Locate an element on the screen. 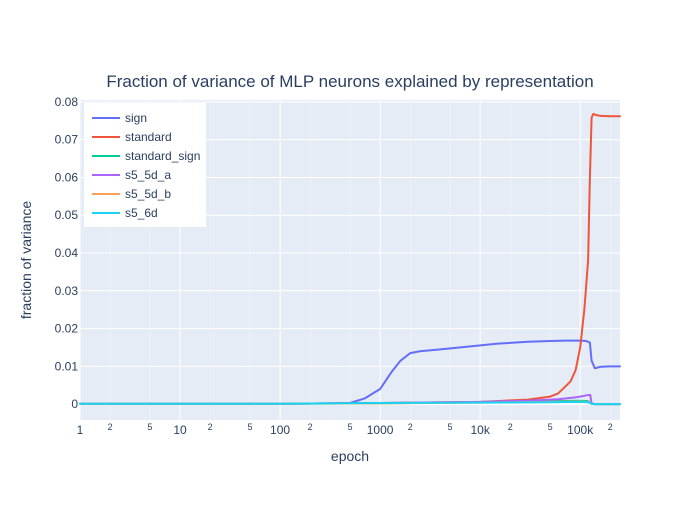  y-tick-label: 0.02 is located at coordinates (67, 329).